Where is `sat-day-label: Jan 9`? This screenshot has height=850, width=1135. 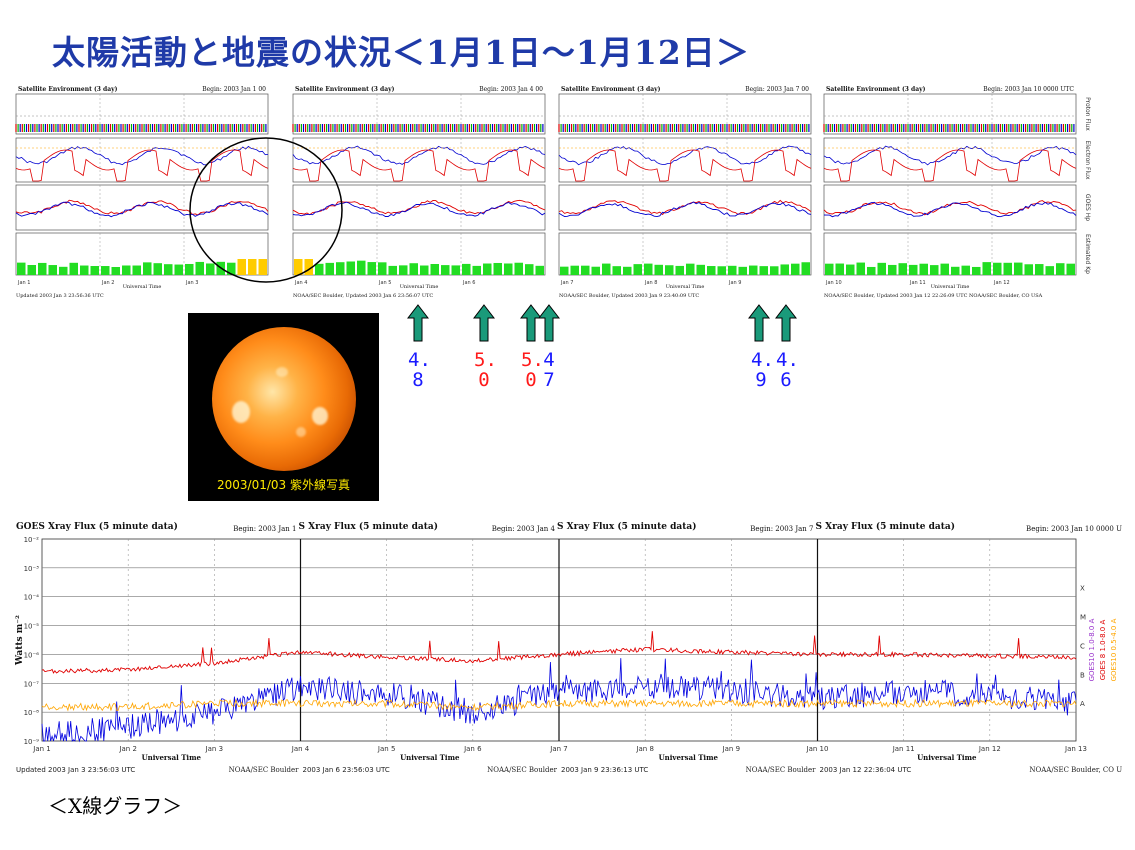 sat-day-label: Jan 9 is located at coordinates (734, 283).